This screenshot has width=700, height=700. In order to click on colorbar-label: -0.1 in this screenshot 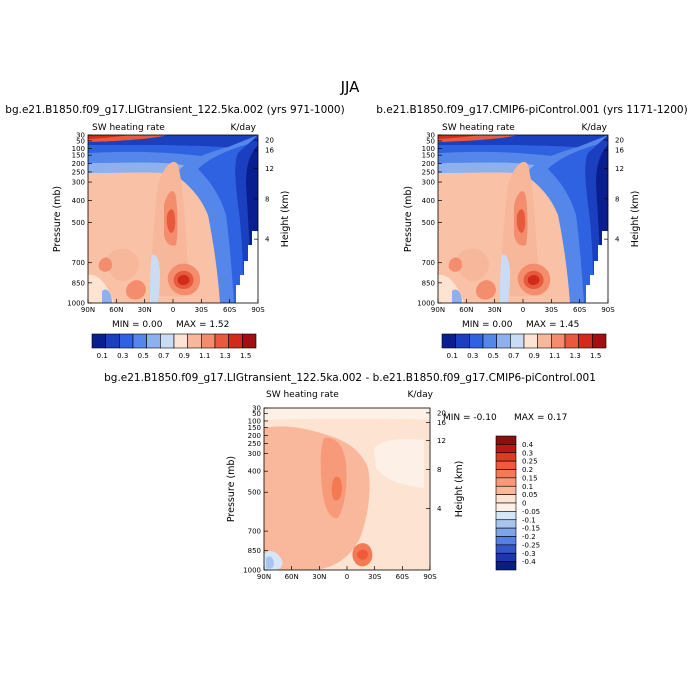, I will do `click(529, 520)`.